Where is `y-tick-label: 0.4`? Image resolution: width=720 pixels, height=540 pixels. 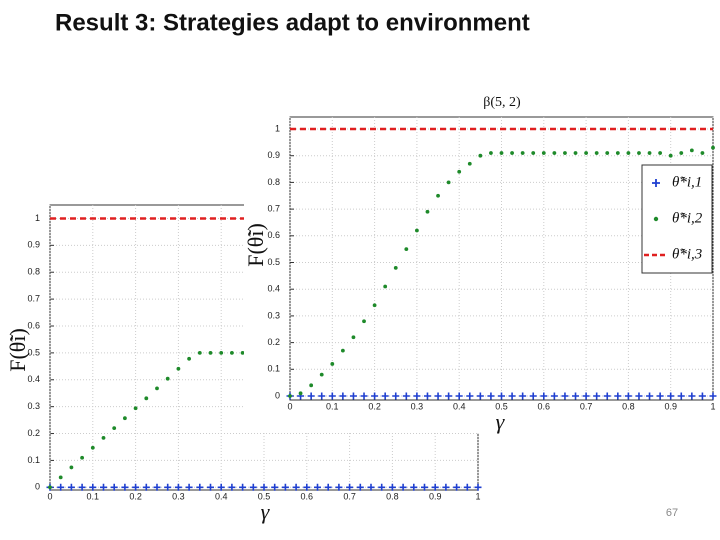 y-tick-label: 0.4 is located at coordinates (33, 379).